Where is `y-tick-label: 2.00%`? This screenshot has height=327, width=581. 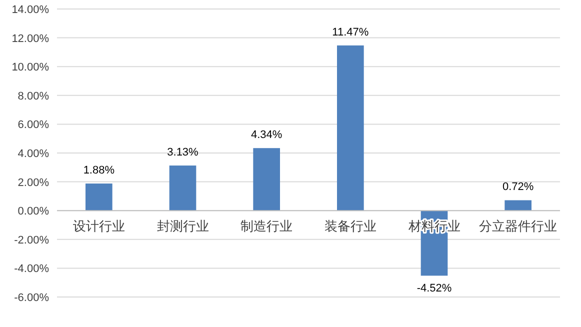 y-tick-label: 2.00% is located at coordinates (34, 182).